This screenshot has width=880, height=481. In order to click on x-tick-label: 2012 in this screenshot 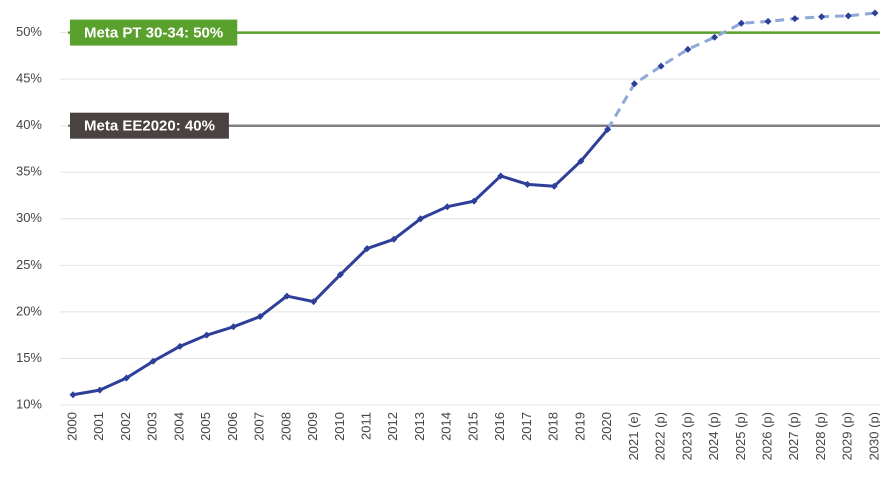, I will do `click(392, 426)`.